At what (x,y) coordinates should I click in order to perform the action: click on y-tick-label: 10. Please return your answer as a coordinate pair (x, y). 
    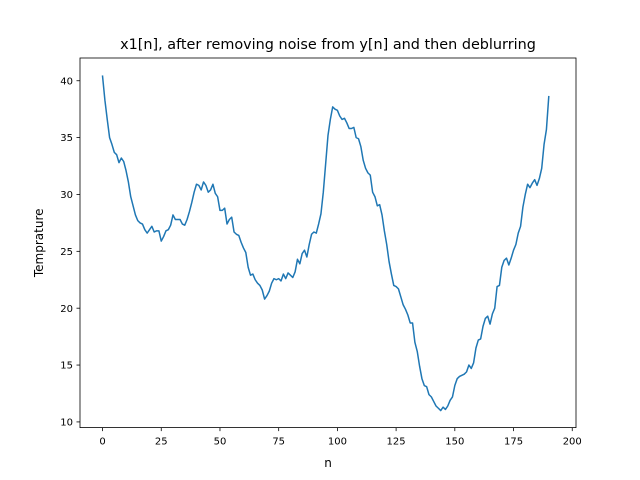
    Looking at the image, I should click on (66, 423).